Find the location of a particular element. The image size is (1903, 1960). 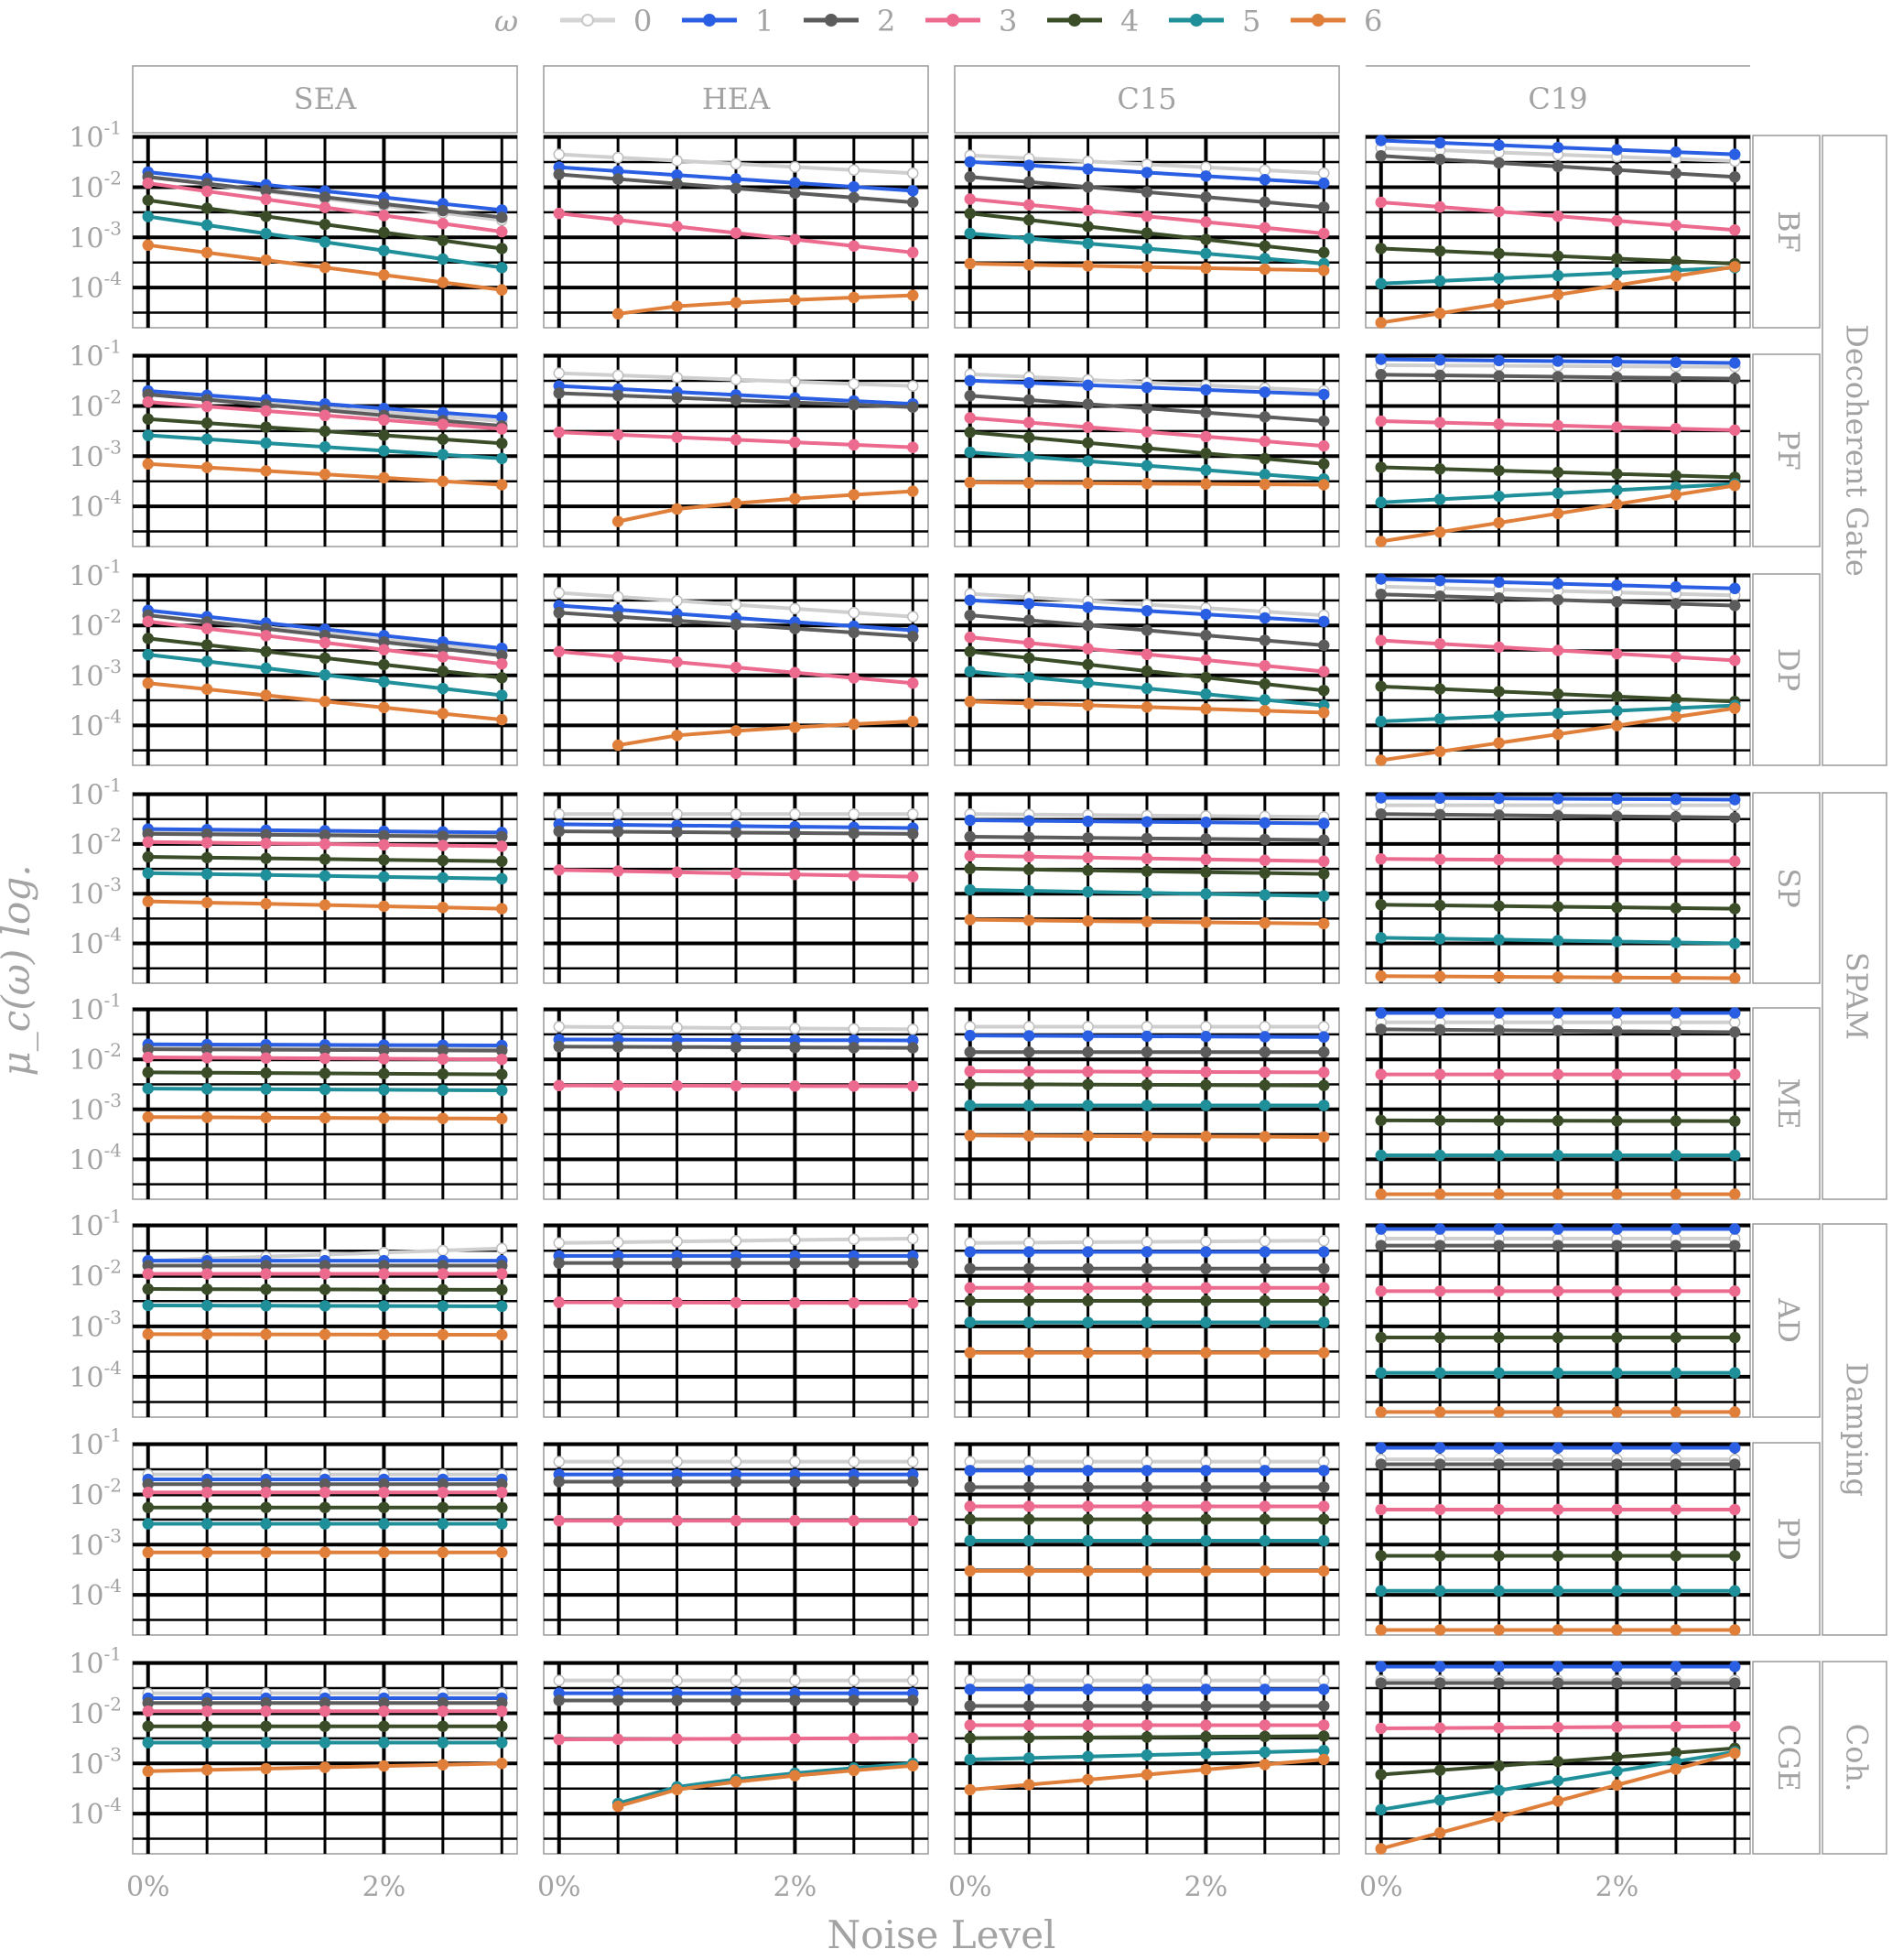

legend-title: ω is located at coordinates (506, 21).